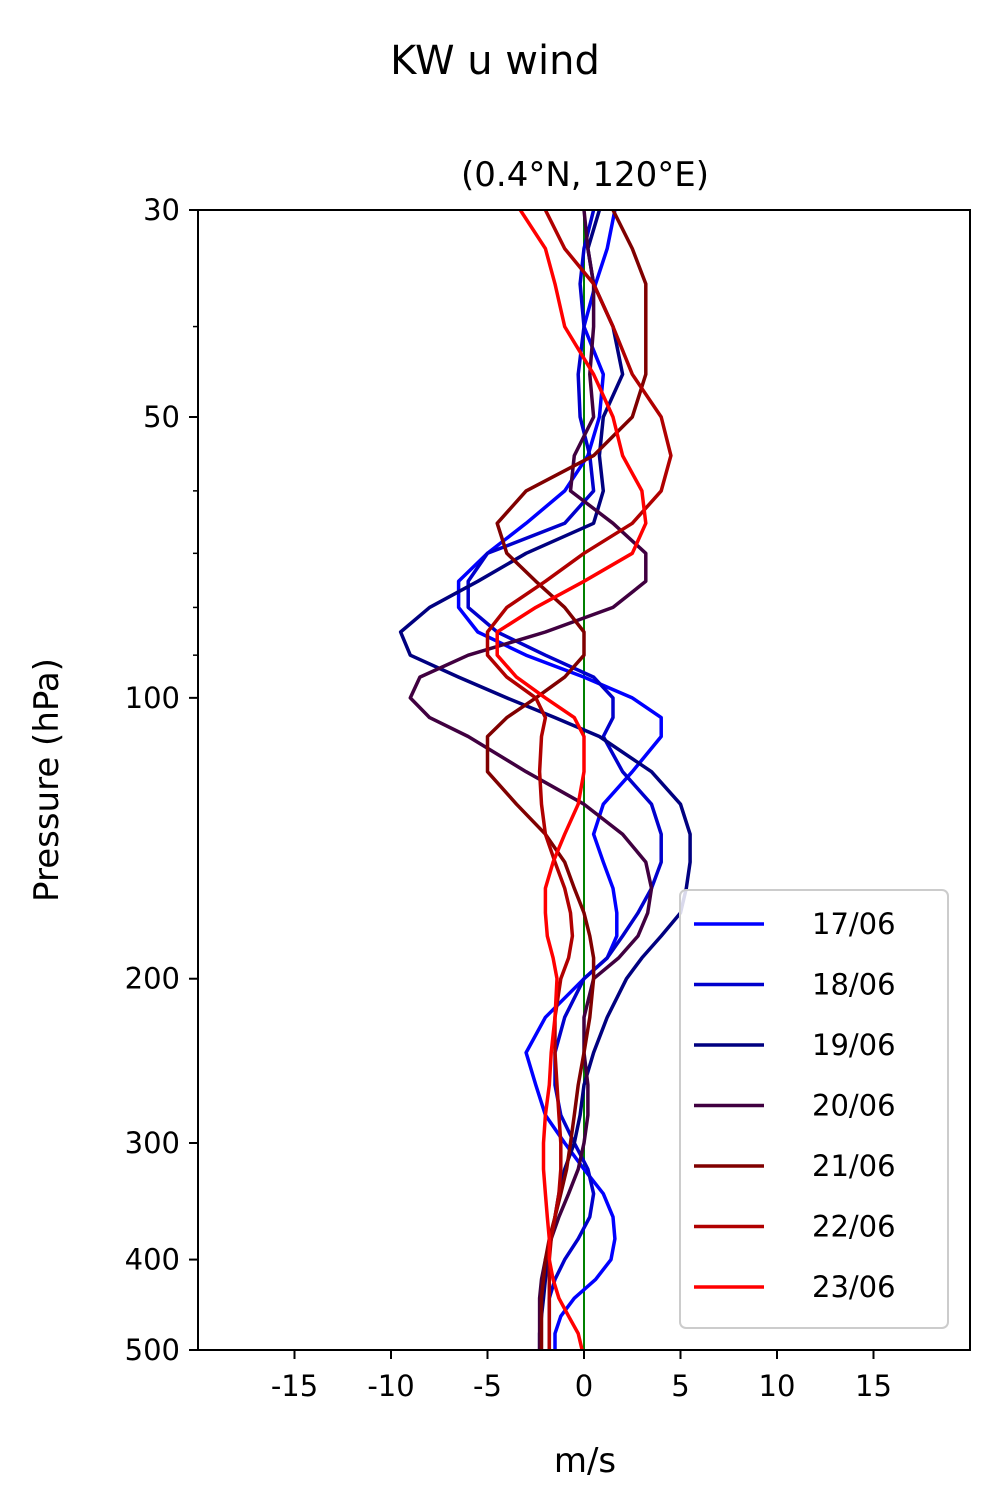 Image resolution: width=990 pixels, height=1500 pixels. What do you see at coordinates (584, 1386) in the screenshot?
I see `x-tick-label: 0` at bounding box center [584, 1386].